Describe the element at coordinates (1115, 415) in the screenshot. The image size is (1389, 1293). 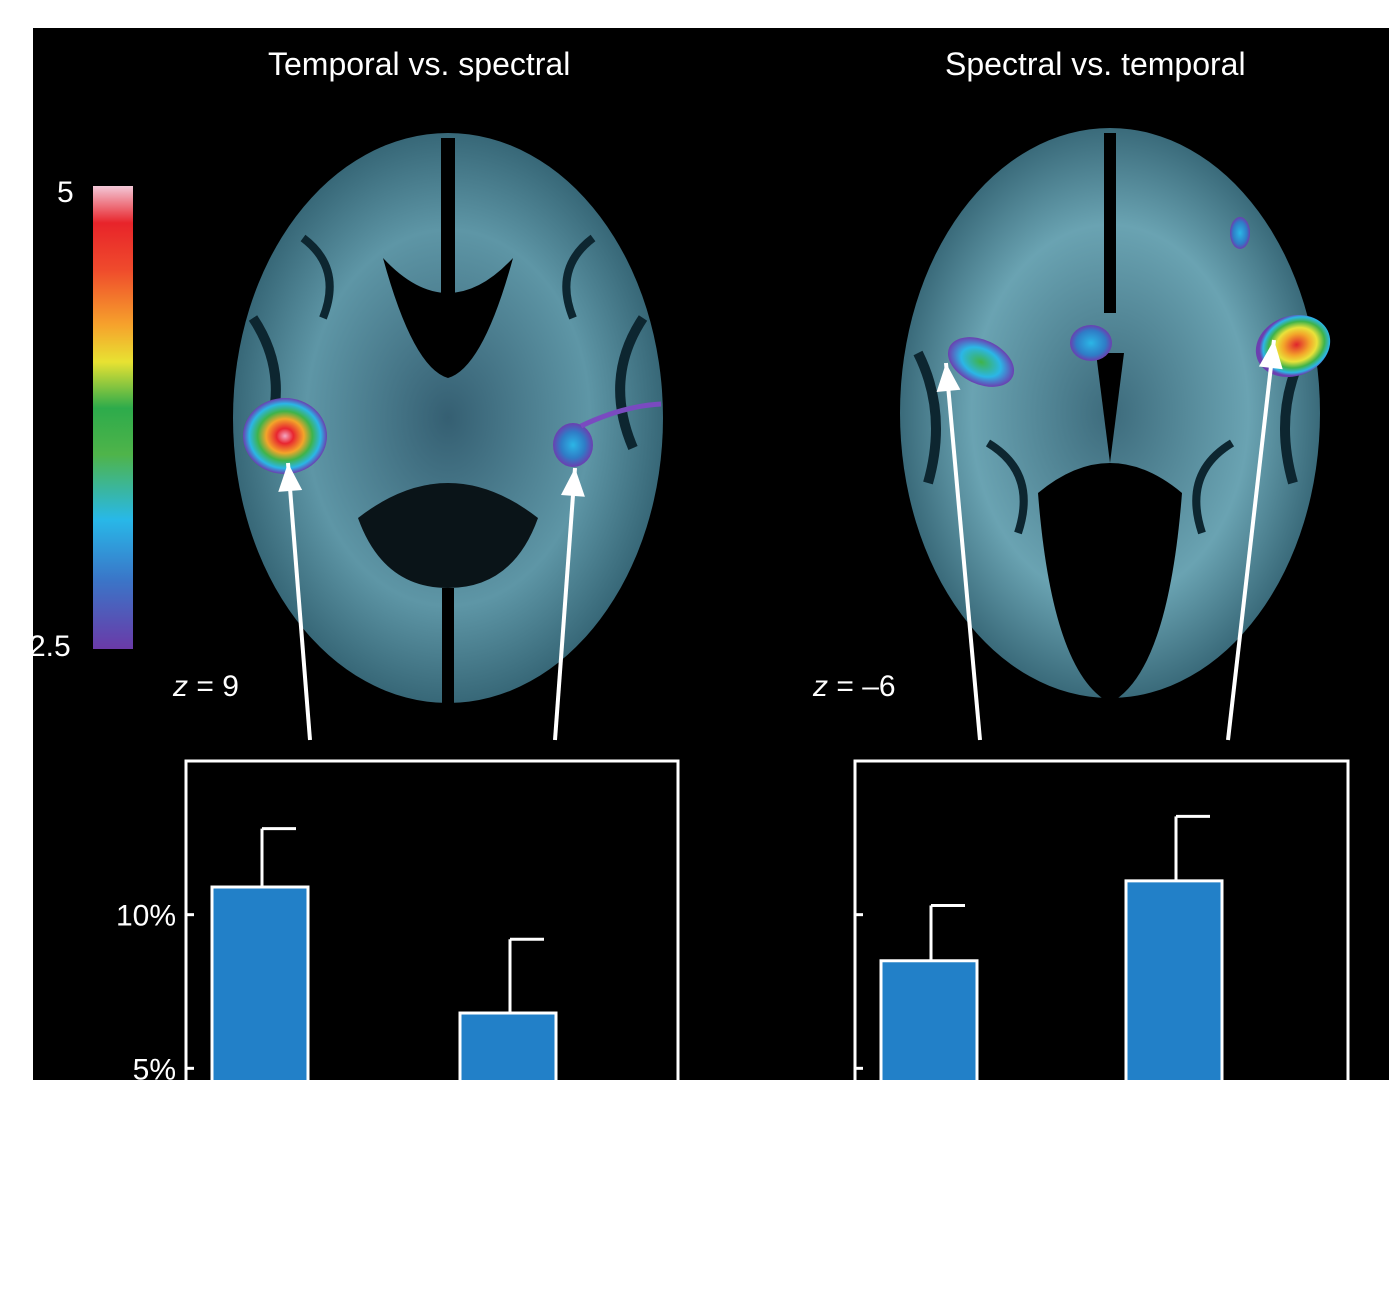
I see `brain-slice-right-image` at that location.